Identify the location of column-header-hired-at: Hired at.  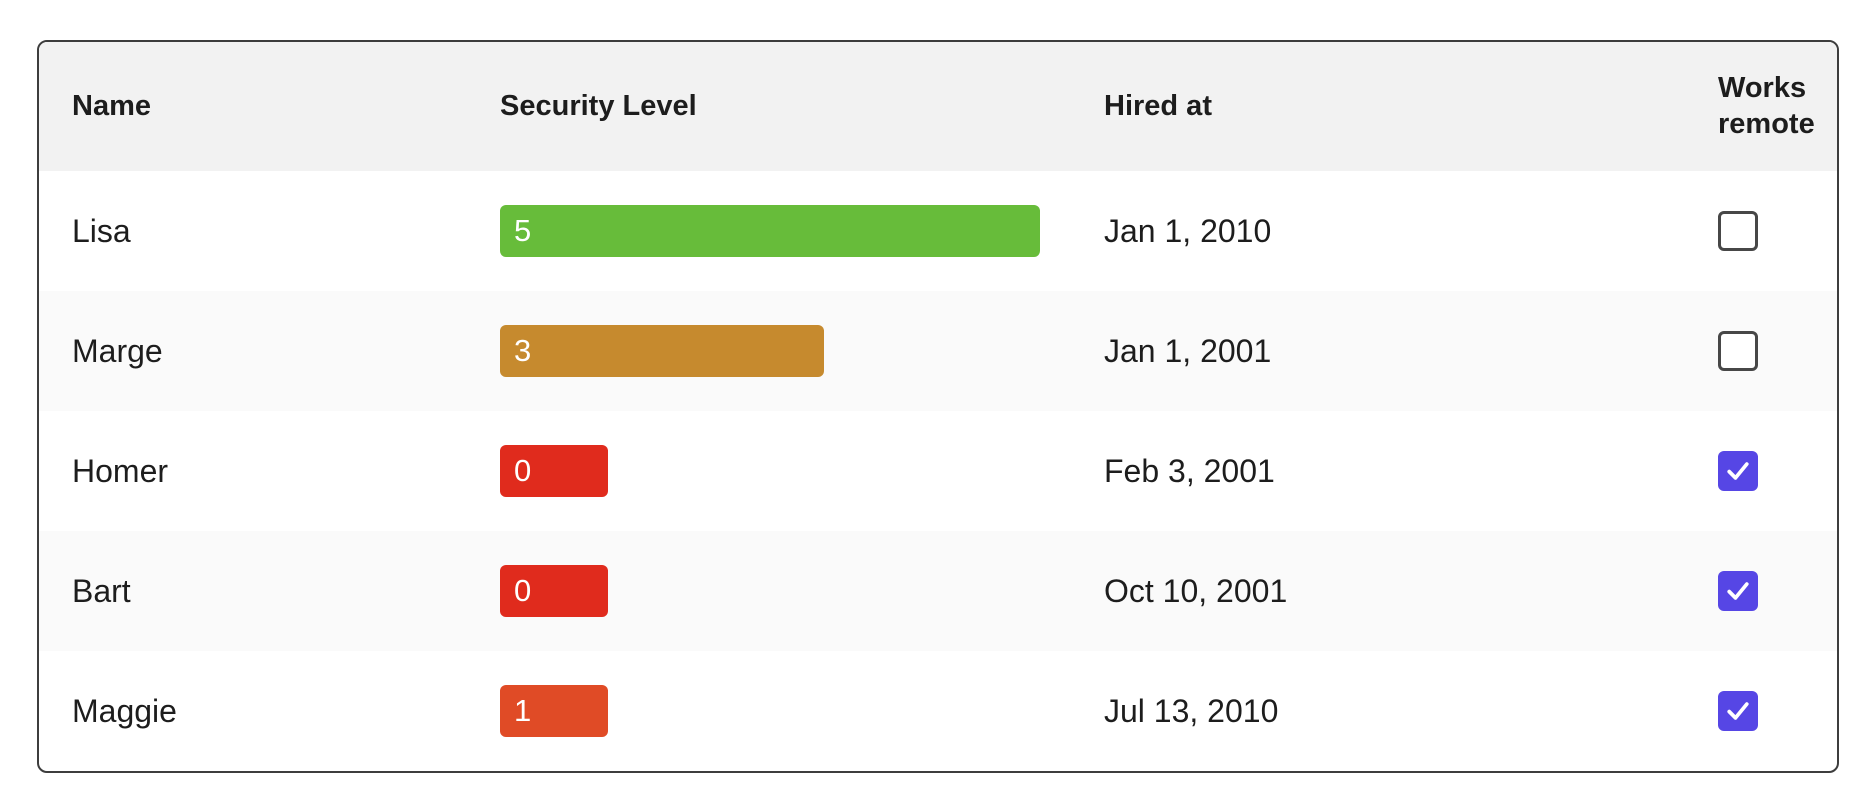
(1158, 106).